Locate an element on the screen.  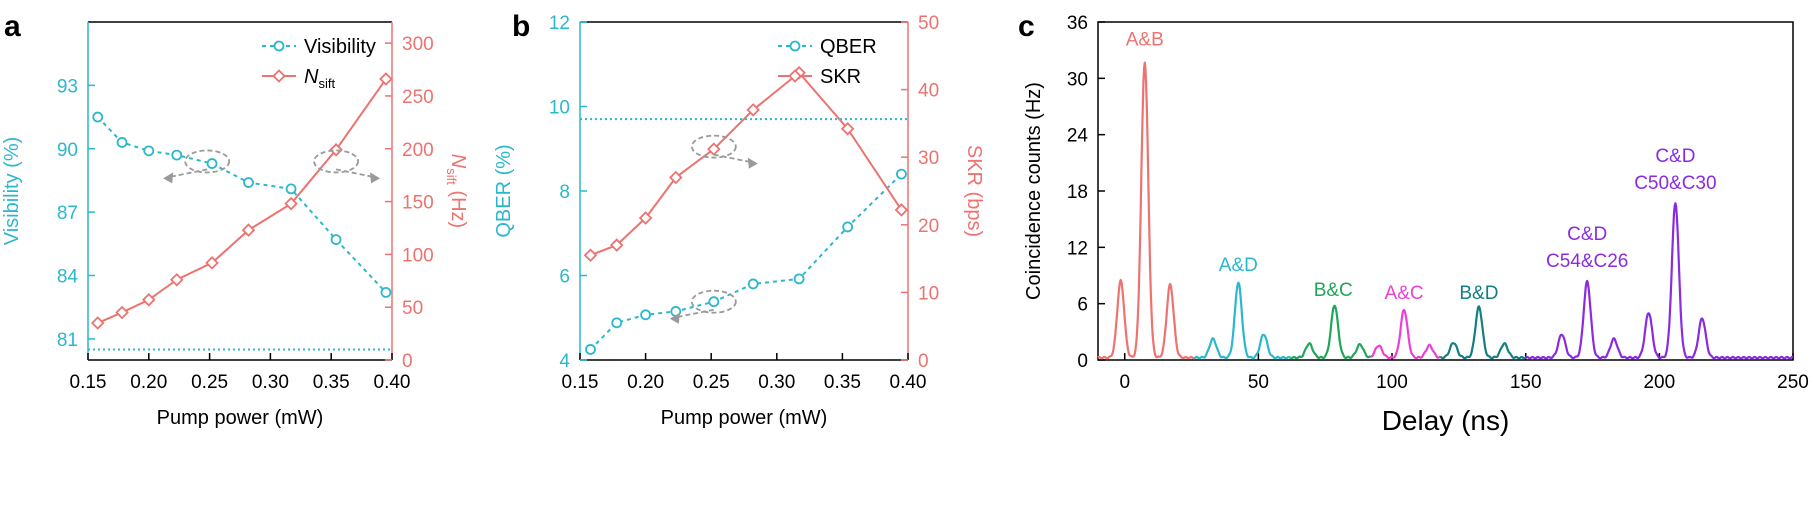
left-y-axis-label: Visibility (%) is located at coordinates (12, 191).